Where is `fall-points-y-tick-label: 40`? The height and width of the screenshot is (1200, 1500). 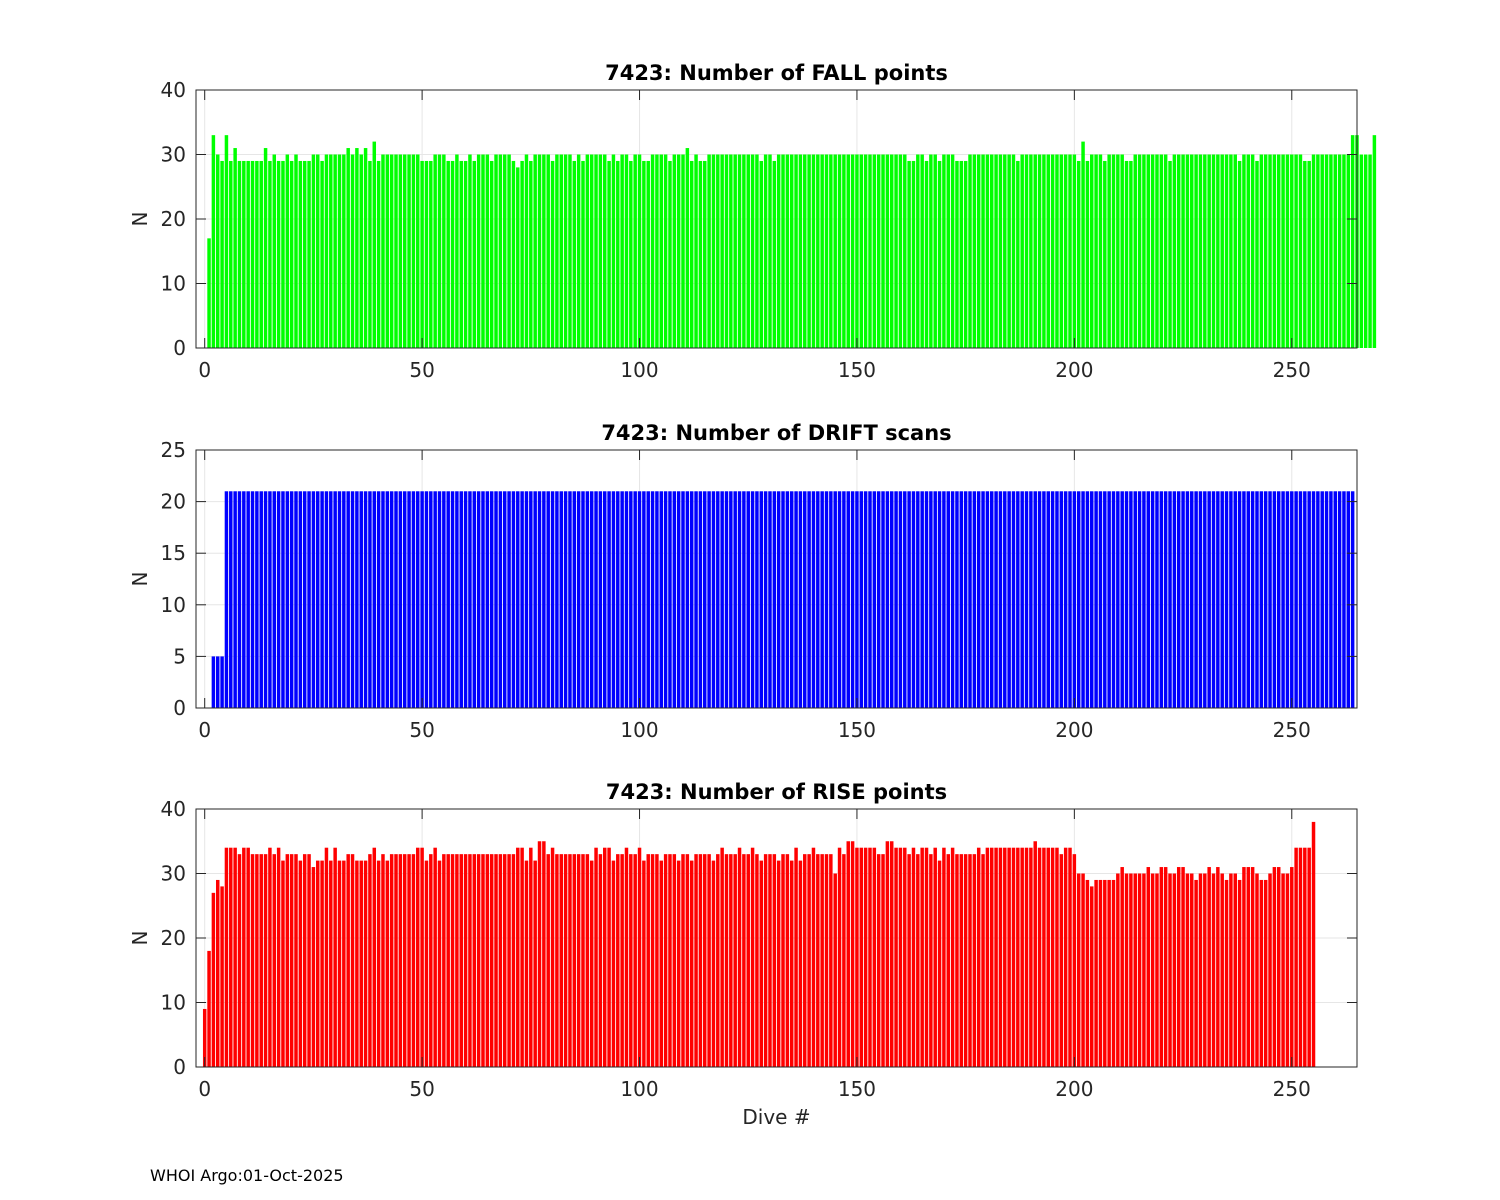
fall-points-y-tick-label: 40 is located at coordinates (173, 90).